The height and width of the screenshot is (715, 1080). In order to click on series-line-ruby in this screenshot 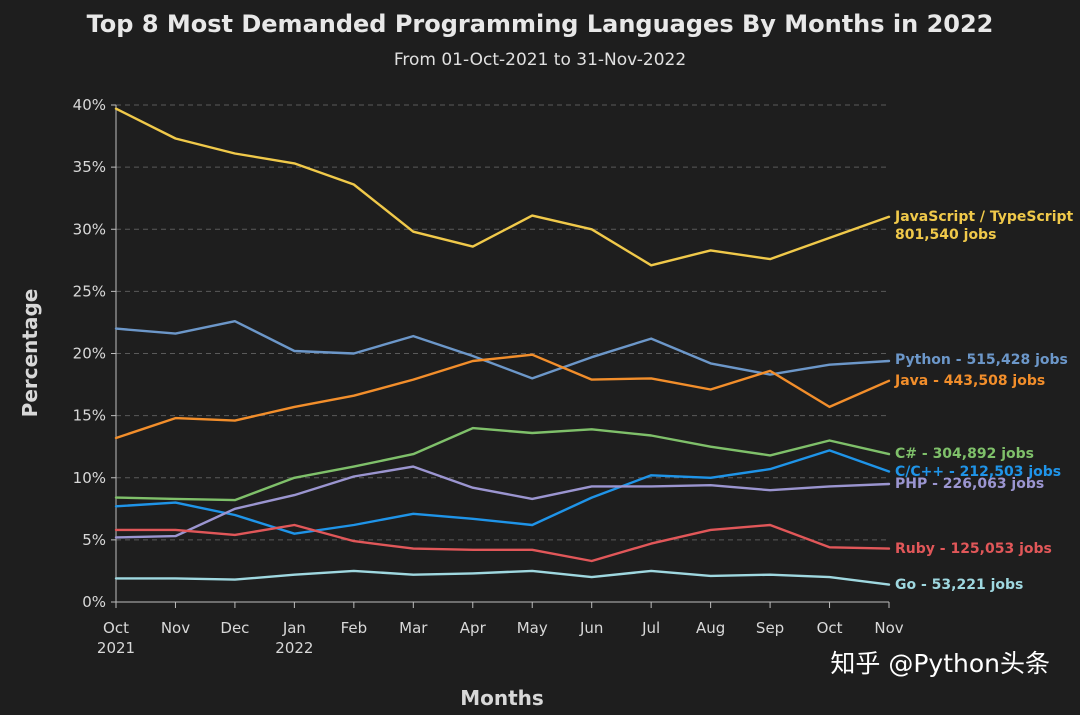, I will do `click(502, 543)`.